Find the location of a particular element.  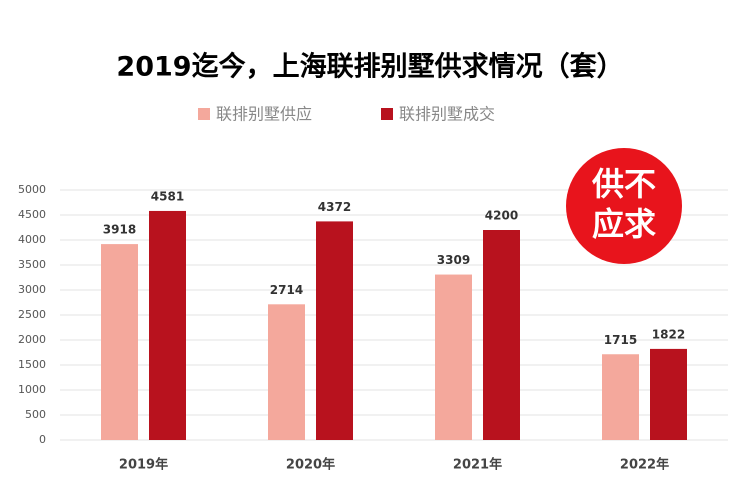

badge-text: 应求 is located at coordinates (624, 224).